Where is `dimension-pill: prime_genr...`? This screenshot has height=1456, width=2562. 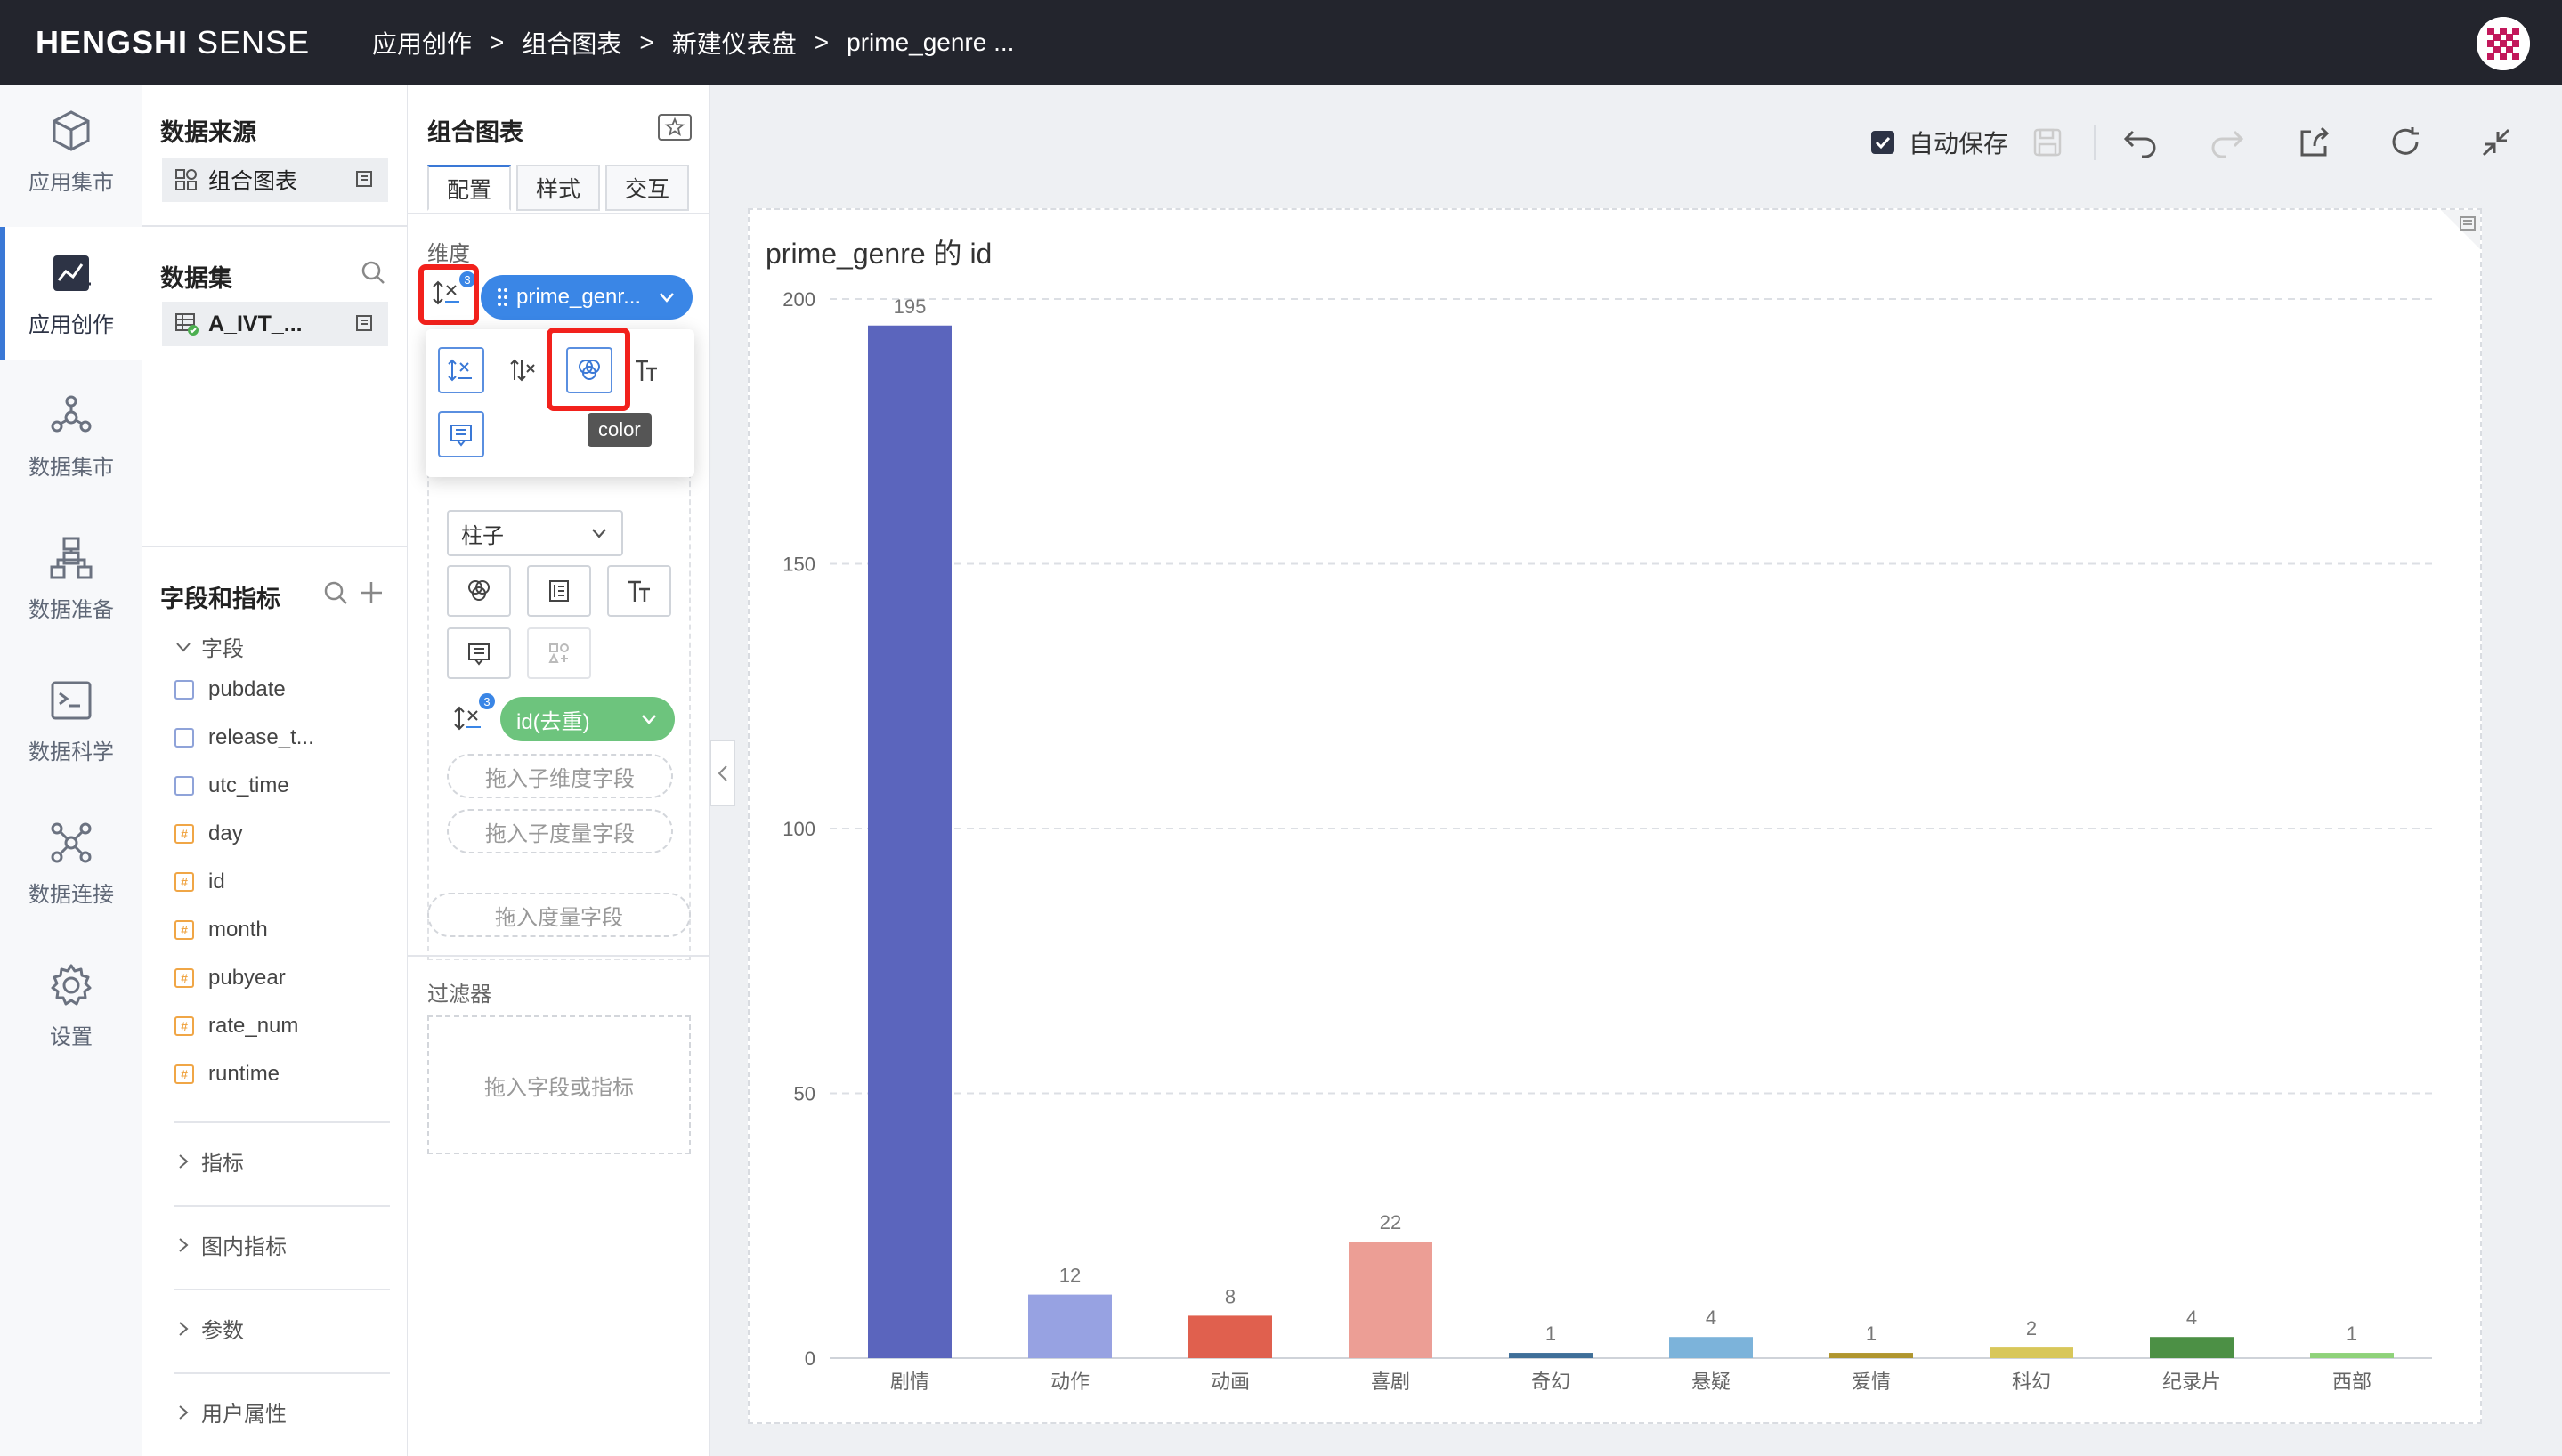
dimension-pill: prime_genr... is located at coordinates (587, 297).